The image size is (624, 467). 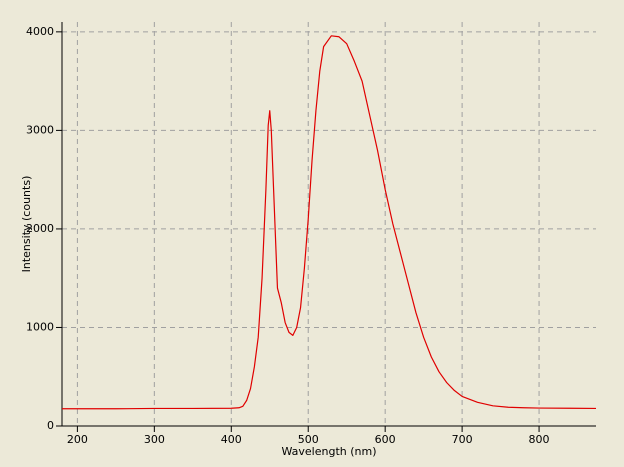 I want to click on x-tick-label: 800, so click(x=539, y=439).